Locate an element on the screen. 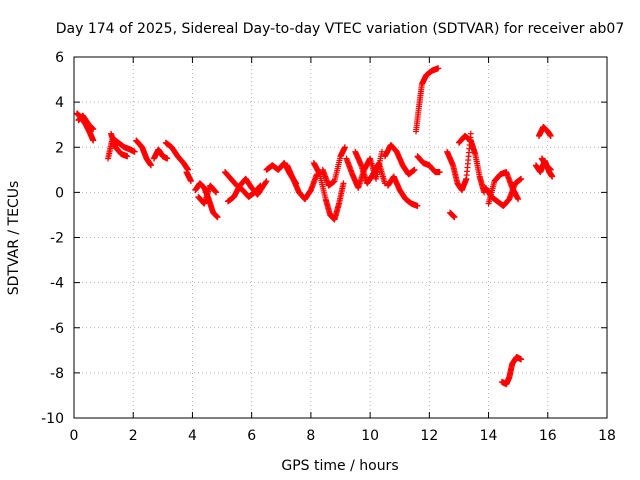 The width and height of the screenshot is (640, 480). x-tick-label: 8 is located at coordinates (310, 436).